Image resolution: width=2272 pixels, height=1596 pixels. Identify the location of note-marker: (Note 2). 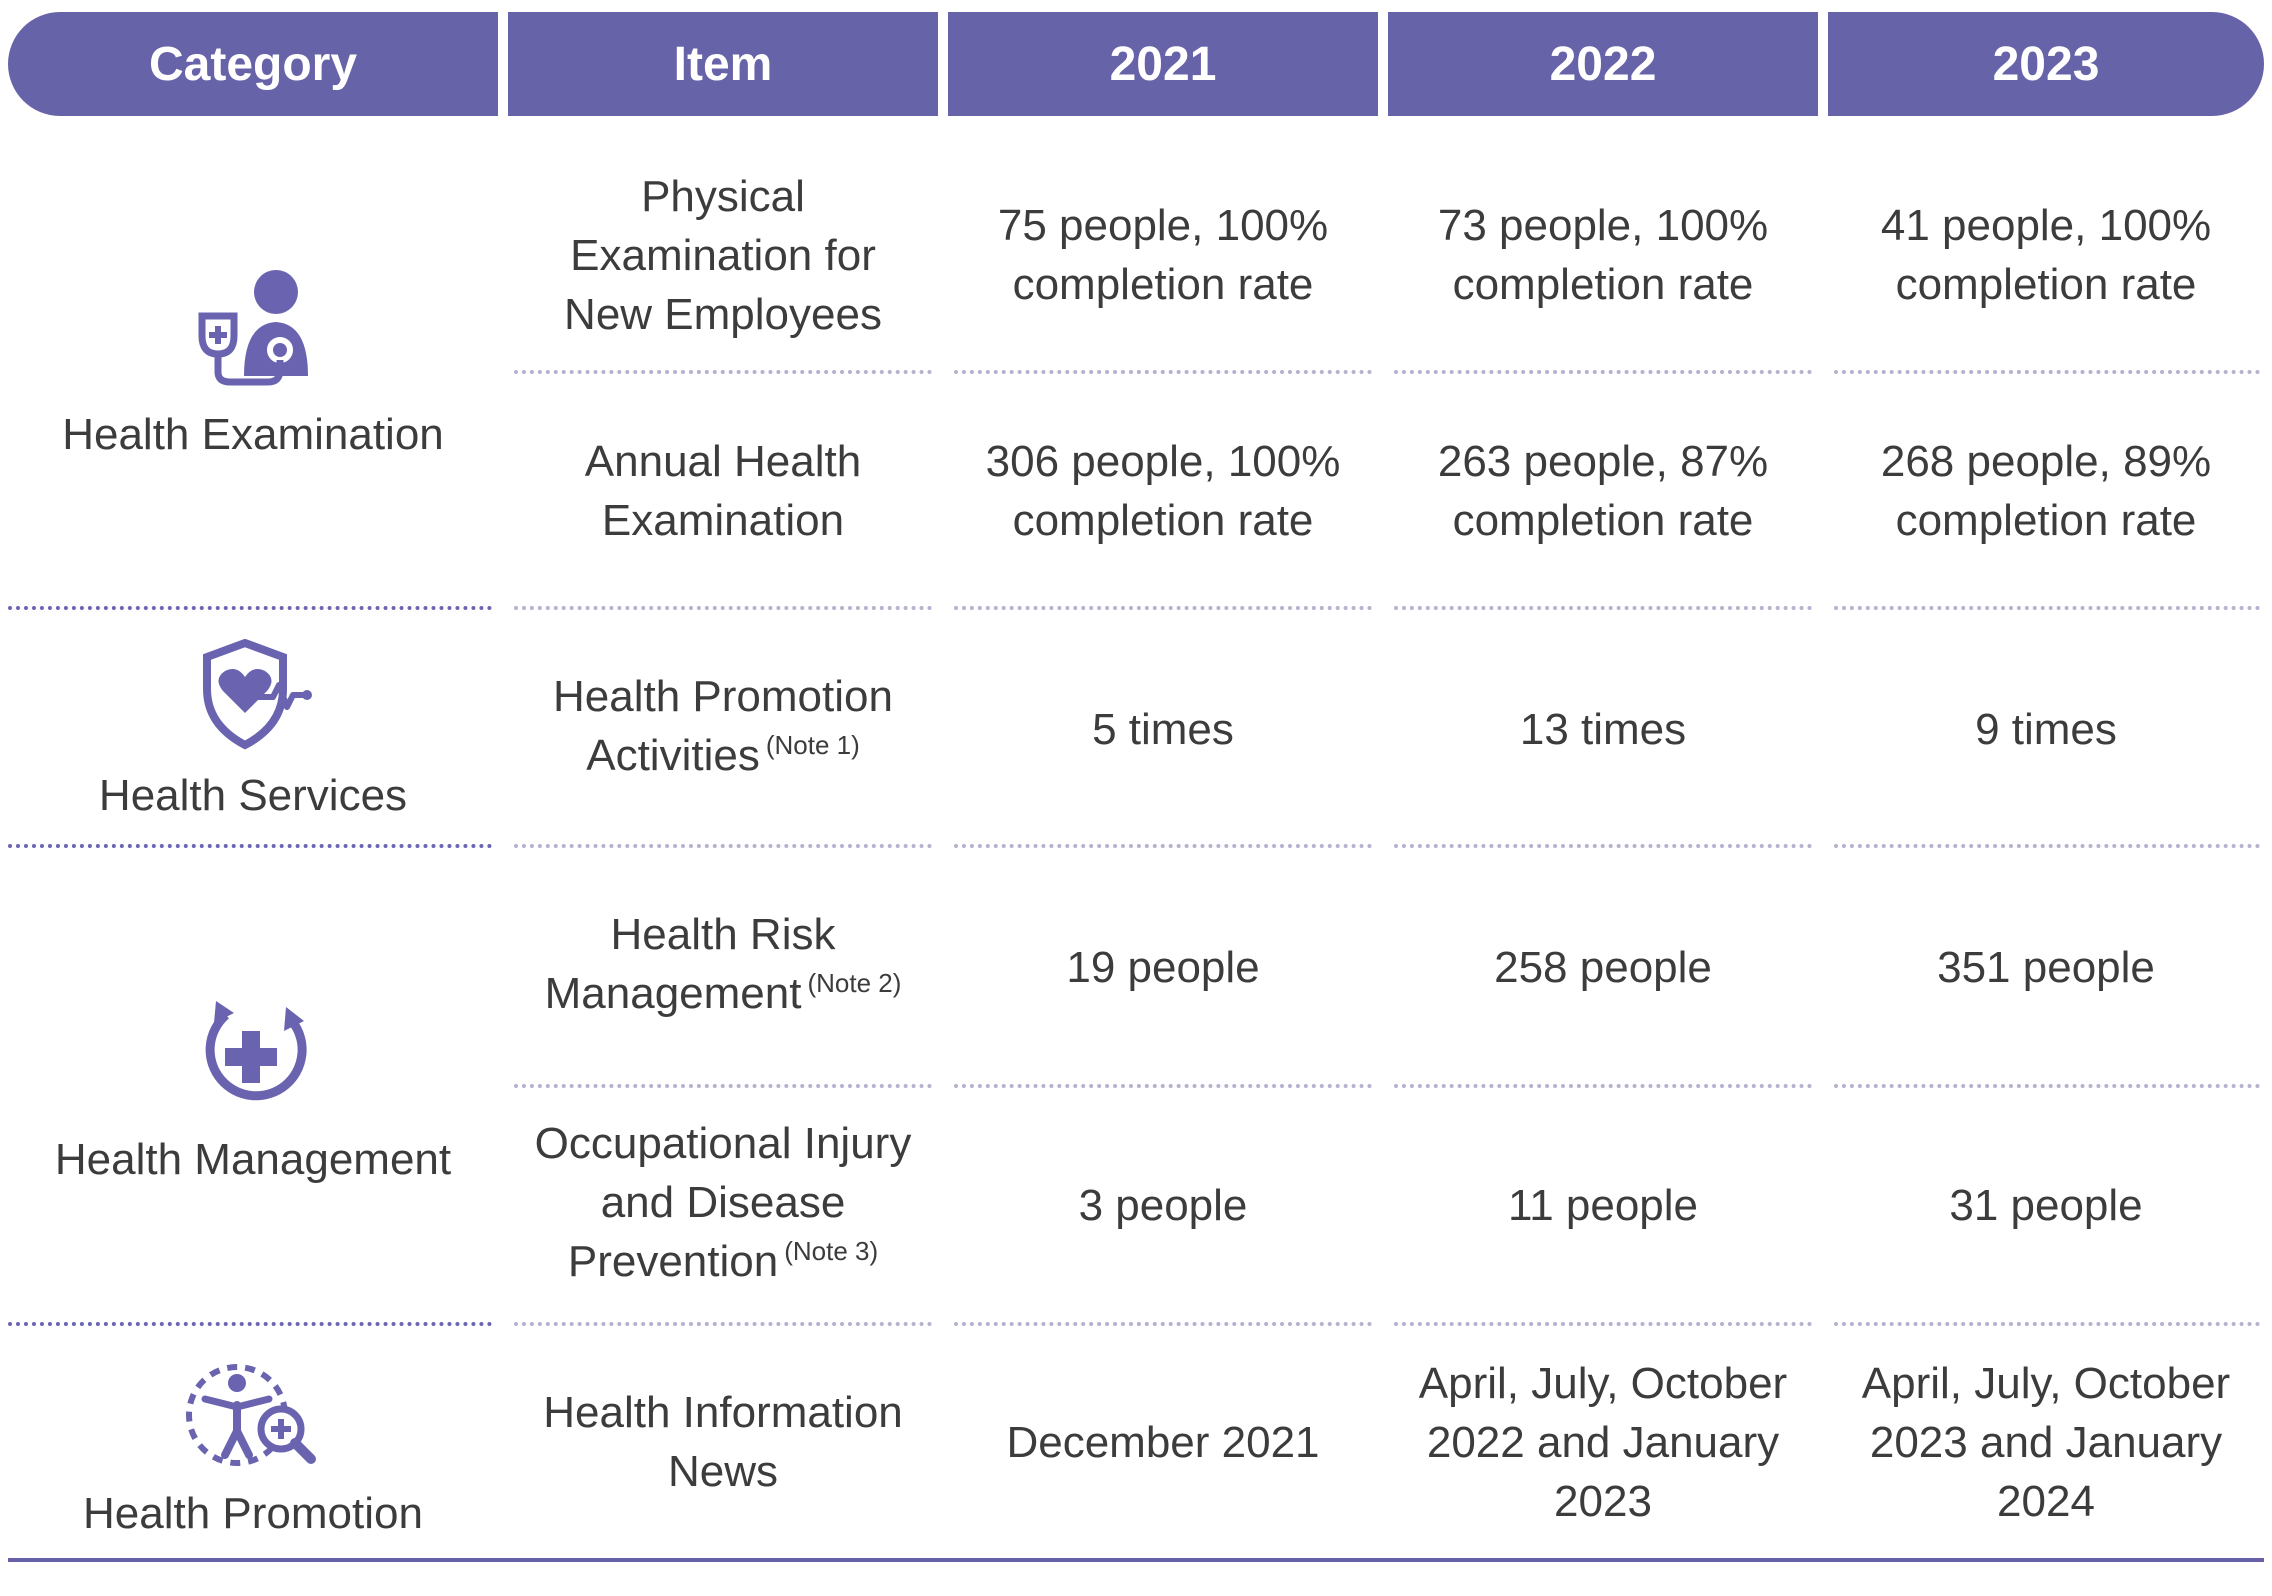
(854, 983).